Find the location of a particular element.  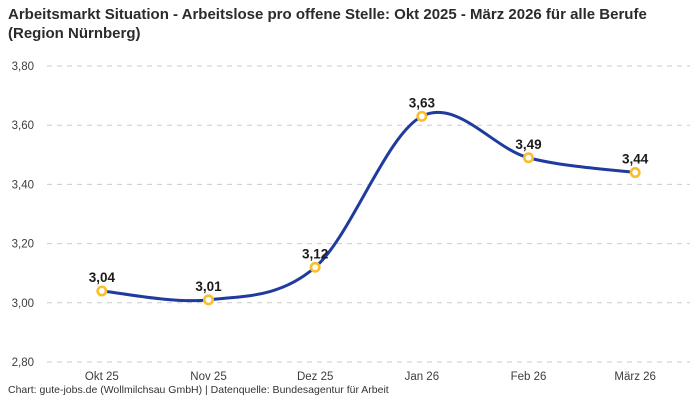

x-tick-label: Dez 25 is located at coordinates (315, 377).